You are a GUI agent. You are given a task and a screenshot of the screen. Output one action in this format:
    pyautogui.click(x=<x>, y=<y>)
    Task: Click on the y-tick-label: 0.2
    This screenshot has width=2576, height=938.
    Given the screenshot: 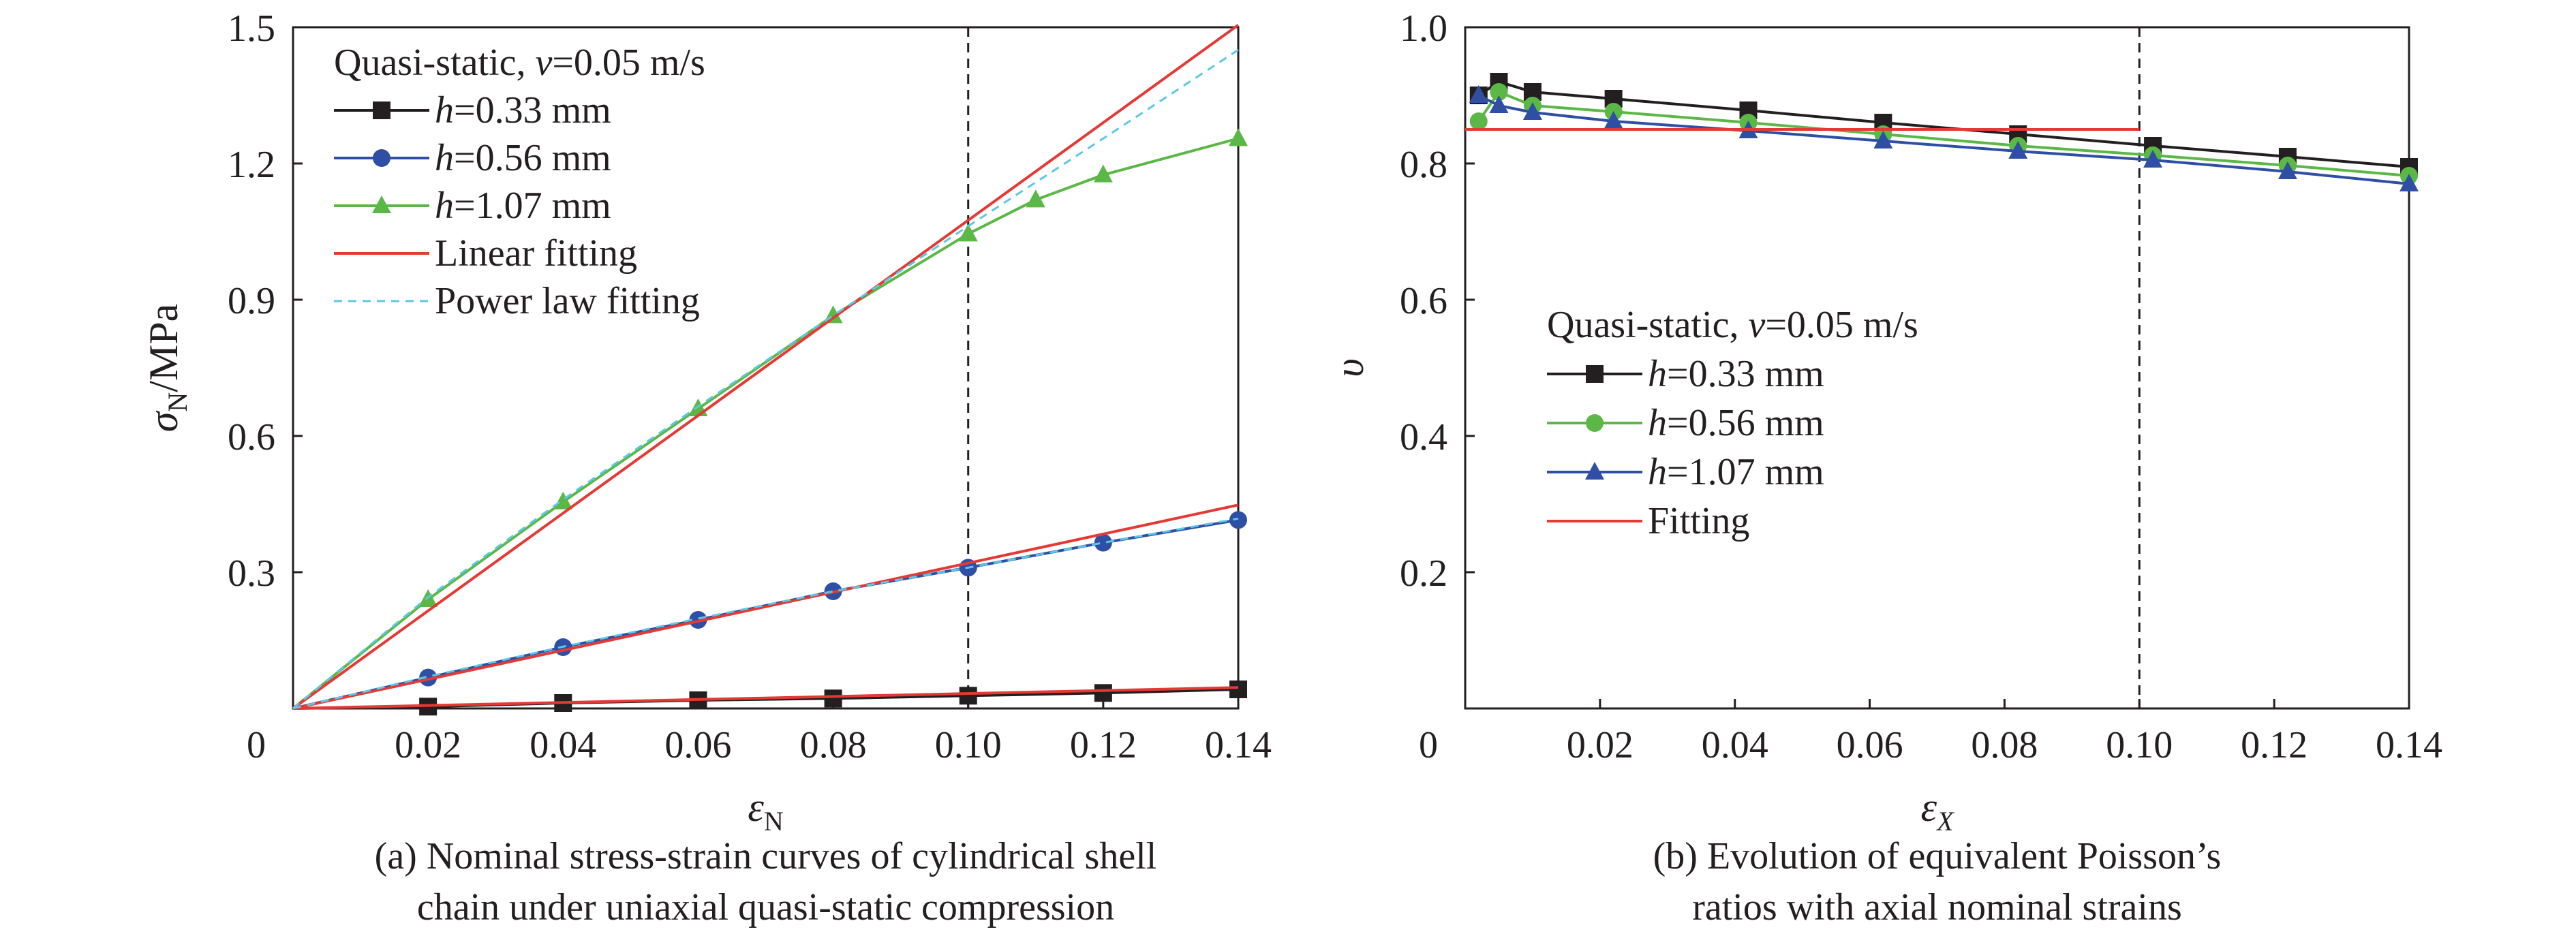 What is the action you would take?
    pyautogui.click(x=1423, y=573)
    